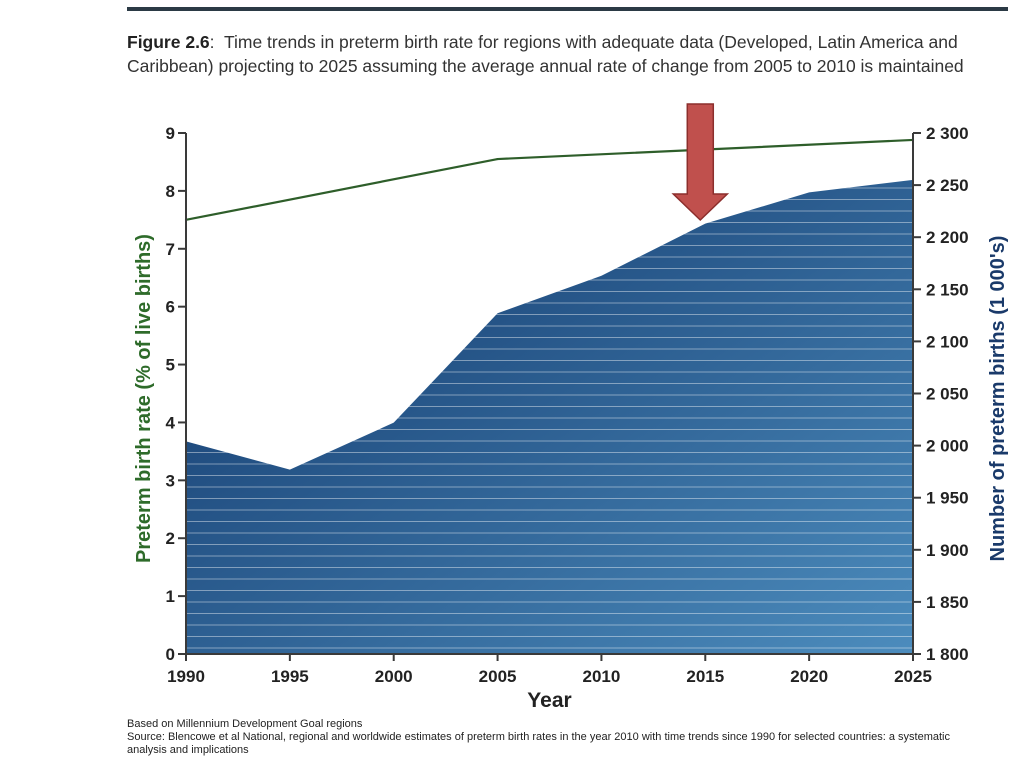 This screenshot has width=1024, height=768. I want to click on x-axis-title: Year, so click(549, 700).